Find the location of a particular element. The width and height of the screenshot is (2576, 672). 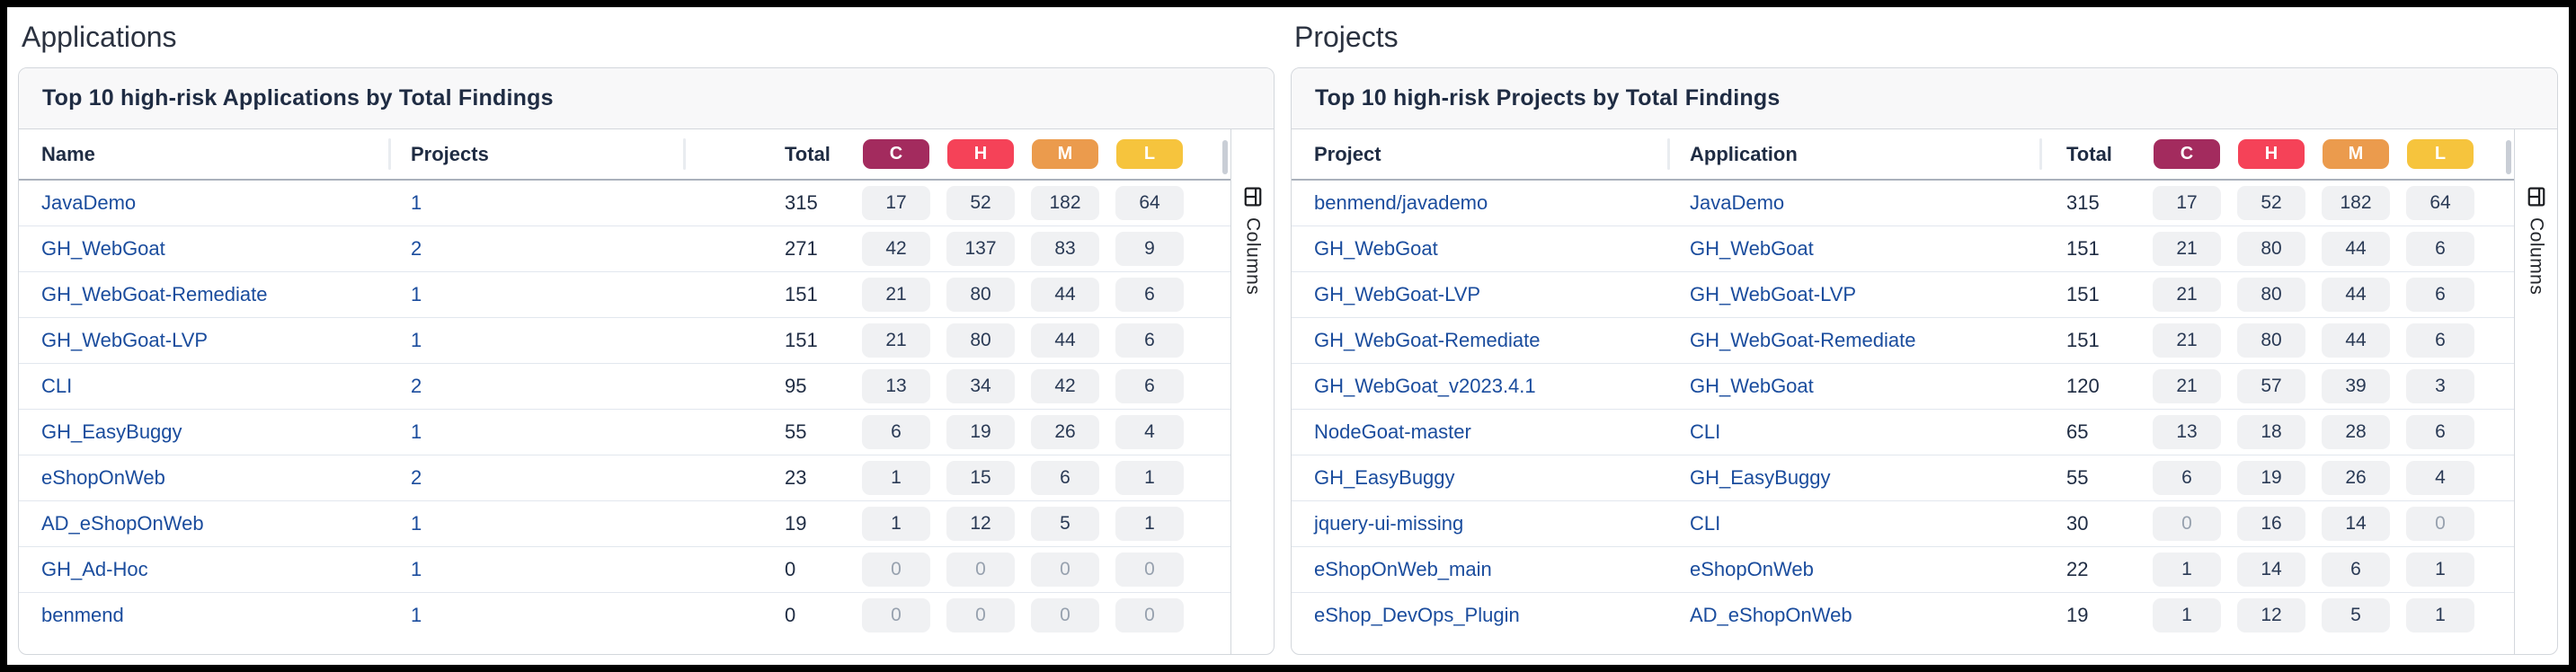

medium-count: 6 is located at coordinates (2356, 569).